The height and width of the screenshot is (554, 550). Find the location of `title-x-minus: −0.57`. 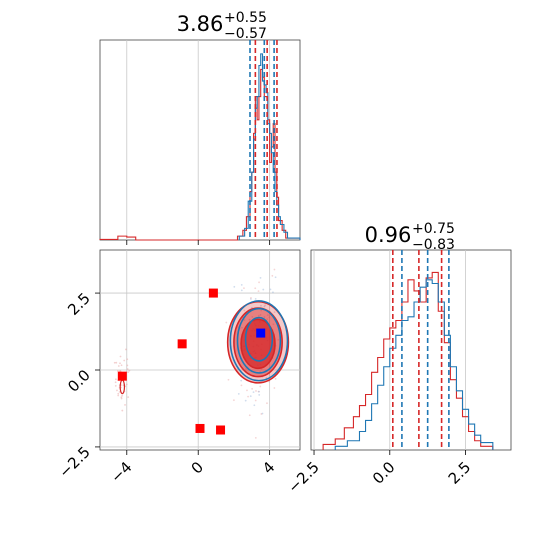

title-x-minus: −0.57 is located at coordinates (245, 34).